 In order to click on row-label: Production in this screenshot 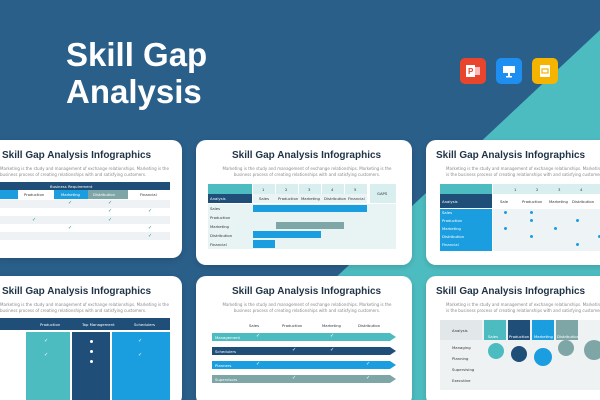, I will do `click(220, 217)`.